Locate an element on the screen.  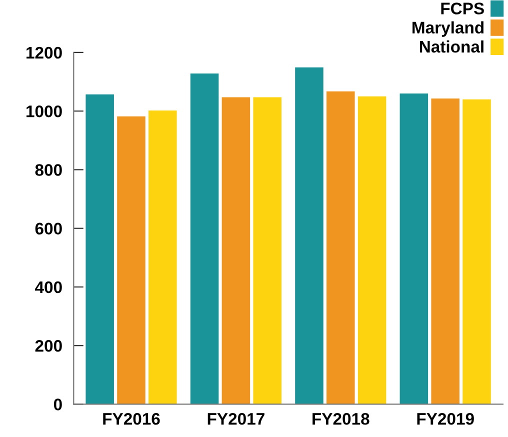
y-tick-label: 1200 is located at coordinates (44, 52).